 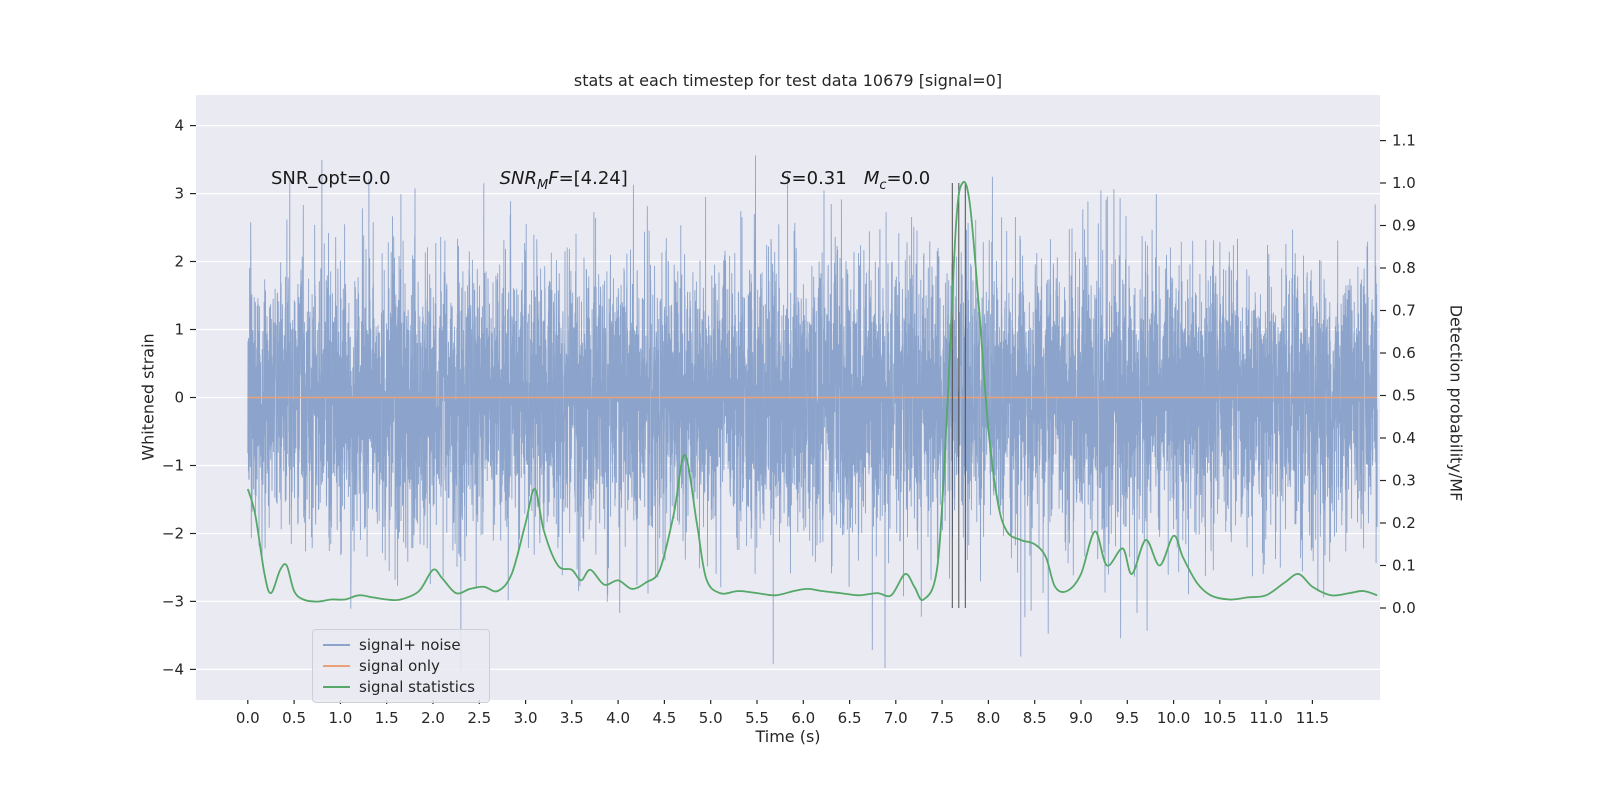 I want to click on x-axis-label: Time (s), so click(x=788, y=736).